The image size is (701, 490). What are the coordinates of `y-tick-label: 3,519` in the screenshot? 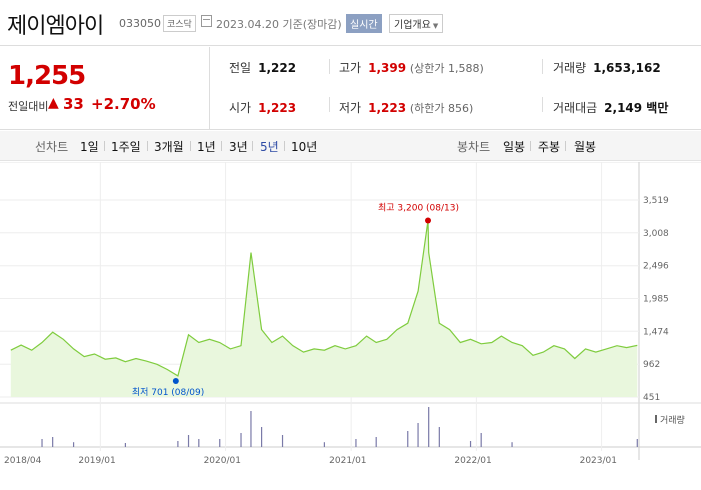 It's located at (656, 201).